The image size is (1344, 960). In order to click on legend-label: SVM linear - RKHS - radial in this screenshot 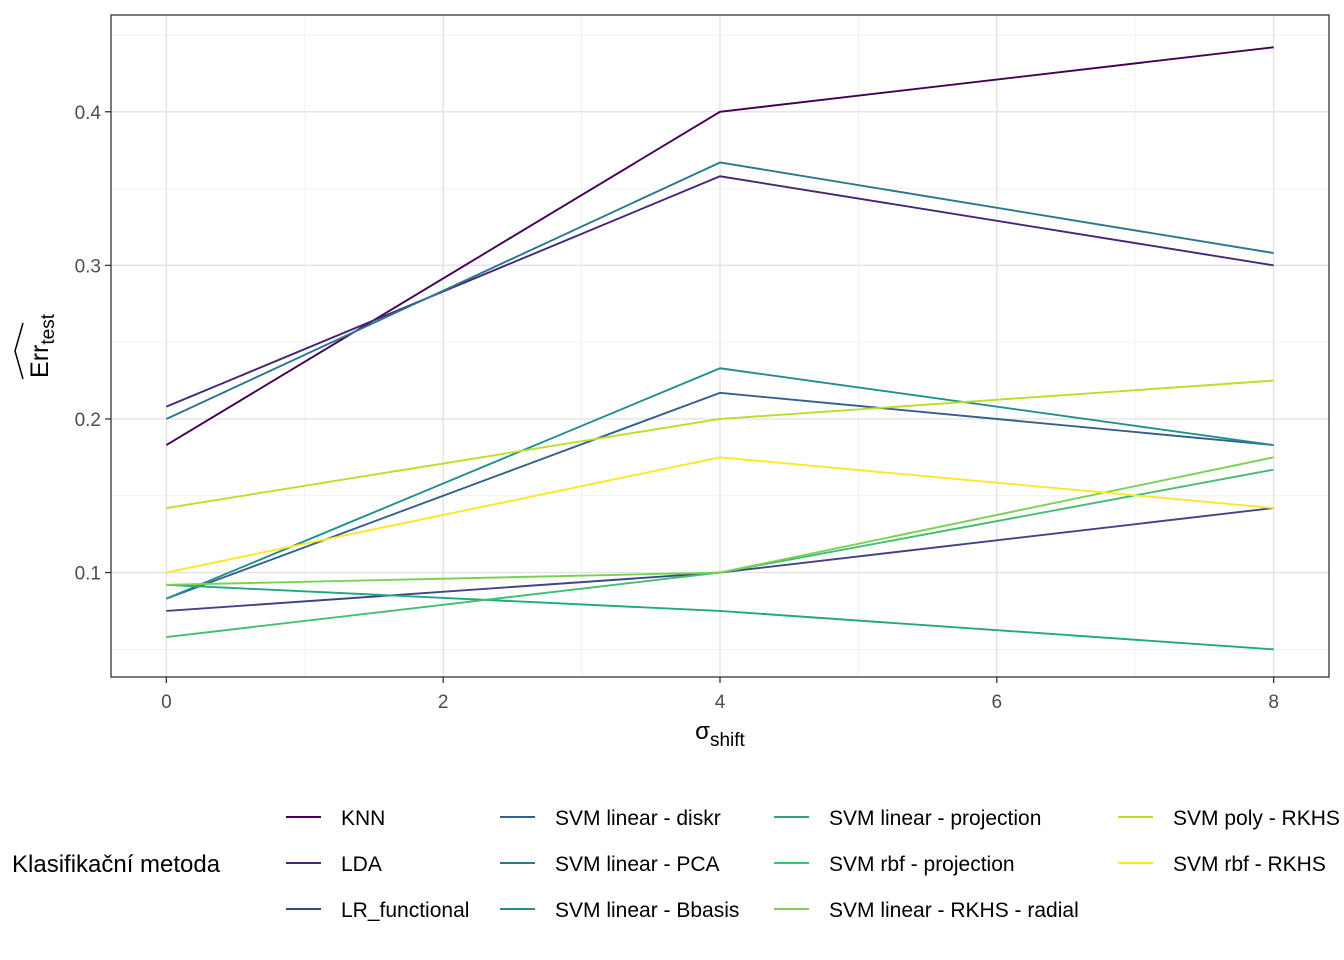, I will do `click(954, 910)`.